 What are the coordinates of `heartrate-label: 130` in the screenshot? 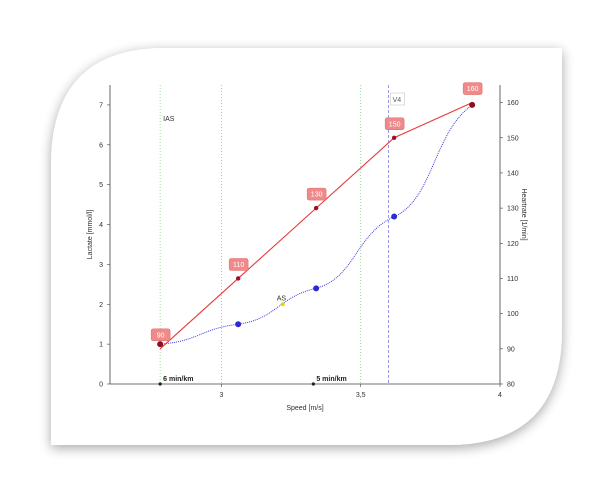 It's located at (317, 195).